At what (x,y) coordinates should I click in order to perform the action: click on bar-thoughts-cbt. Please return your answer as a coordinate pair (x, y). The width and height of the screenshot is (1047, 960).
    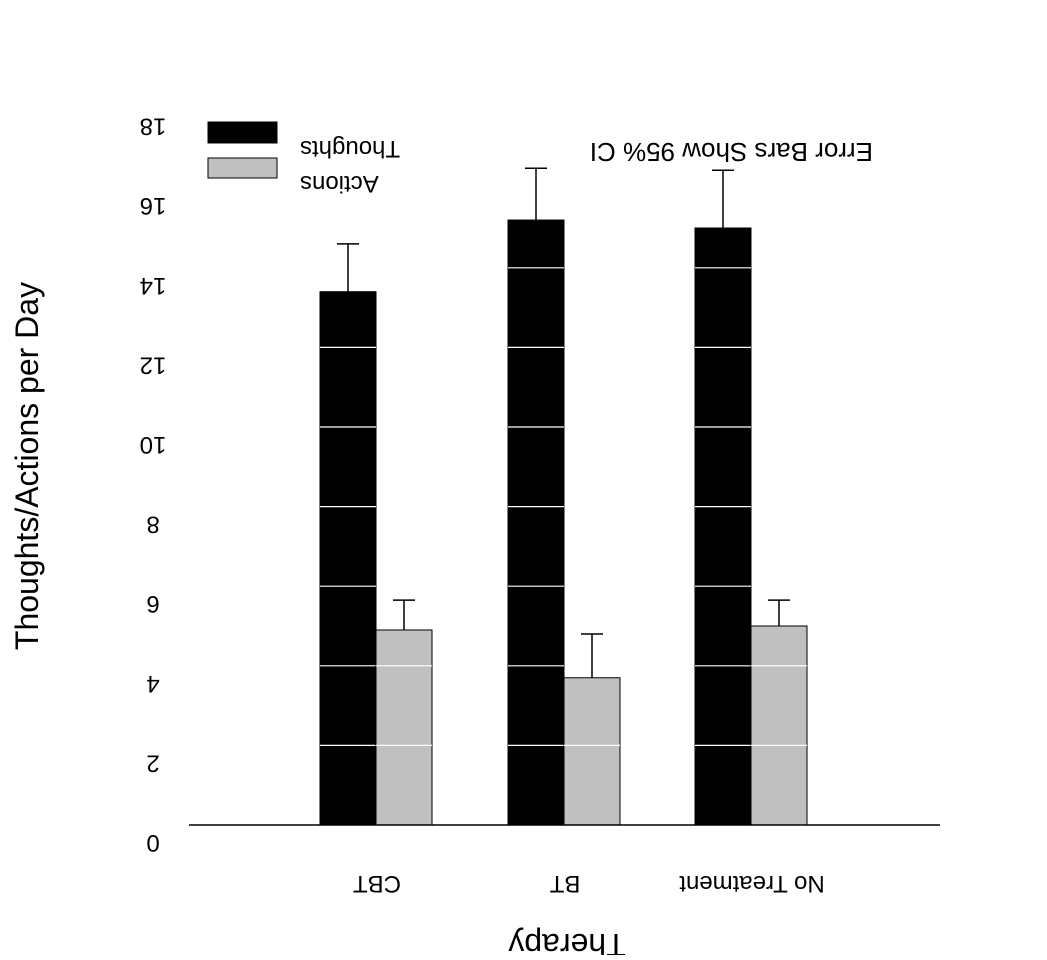
    Looking at the image, I should click on (348, 558).